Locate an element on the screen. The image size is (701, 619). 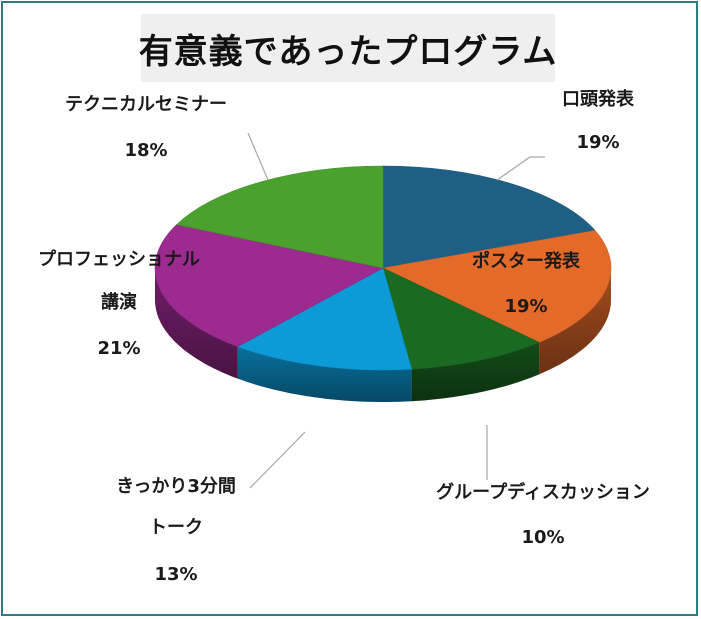
slice-name-4-line1: 講演 is located at coordinates (119, 302).